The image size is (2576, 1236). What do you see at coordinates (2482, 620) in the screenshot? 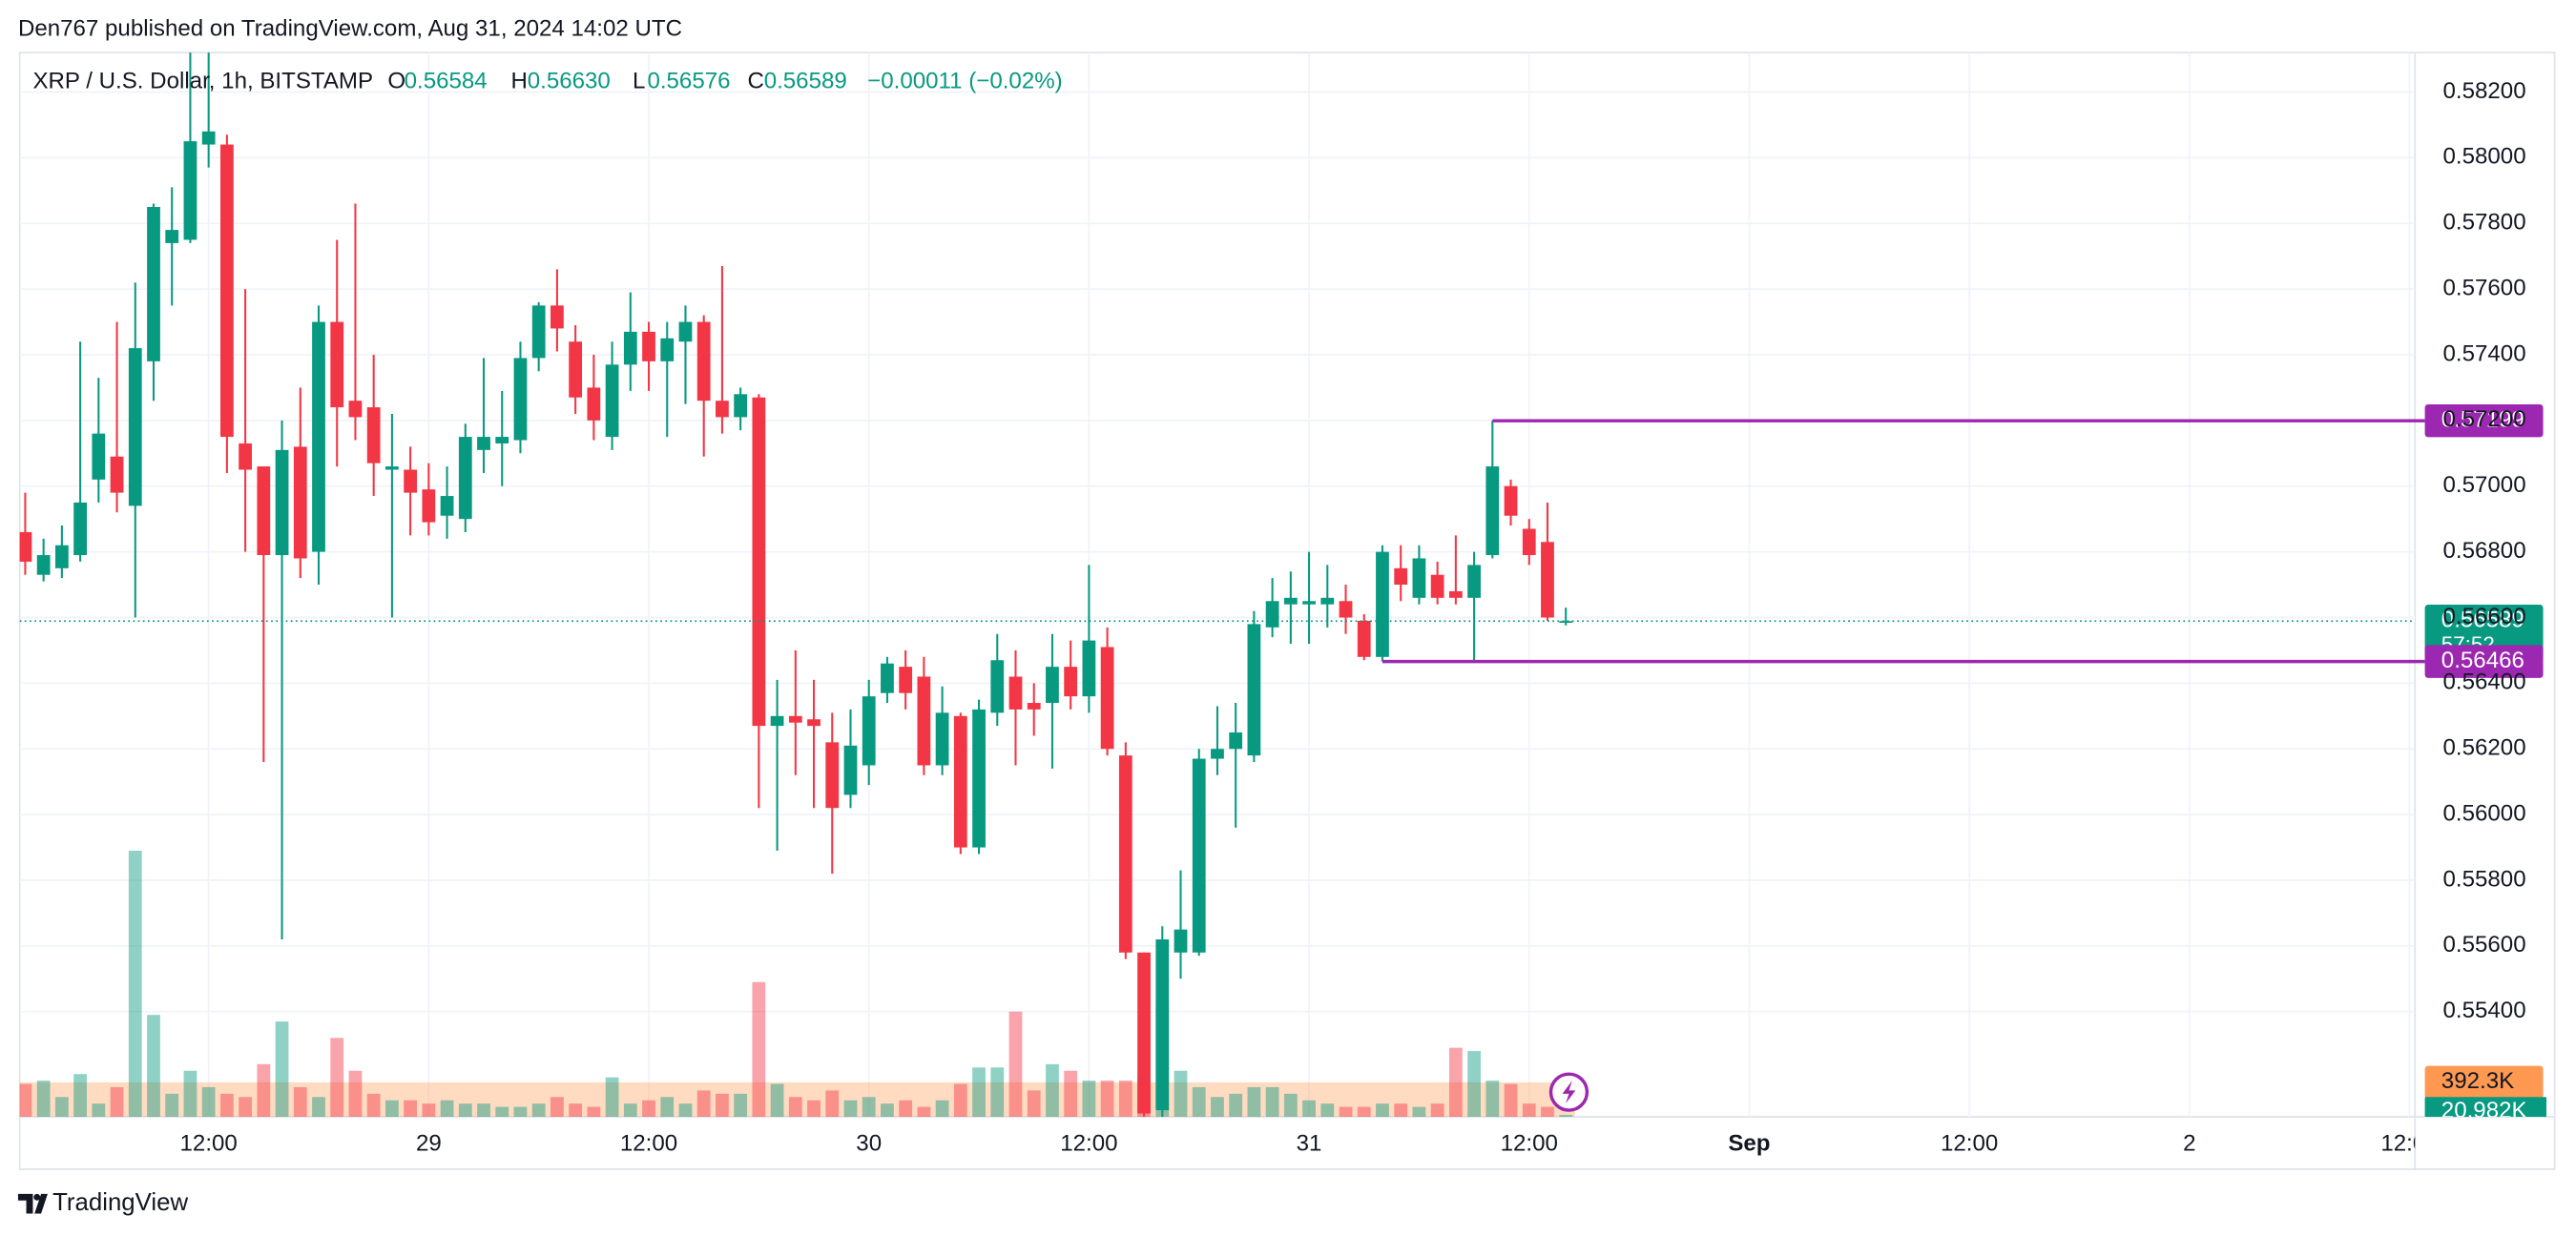
I see `last-price-label: 0.56589` at bounding box center [2482, 620].